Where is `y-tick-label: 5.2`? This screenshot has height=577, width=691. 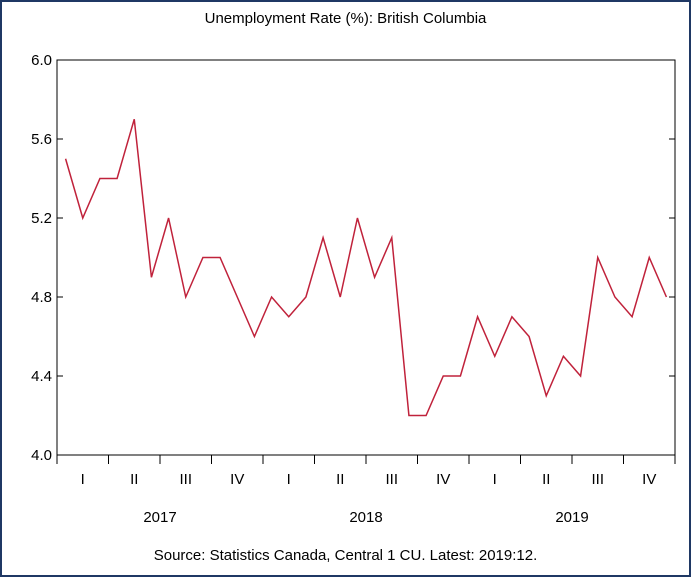
y-tick-label: 5.2 is located at coordinates (41, 218).